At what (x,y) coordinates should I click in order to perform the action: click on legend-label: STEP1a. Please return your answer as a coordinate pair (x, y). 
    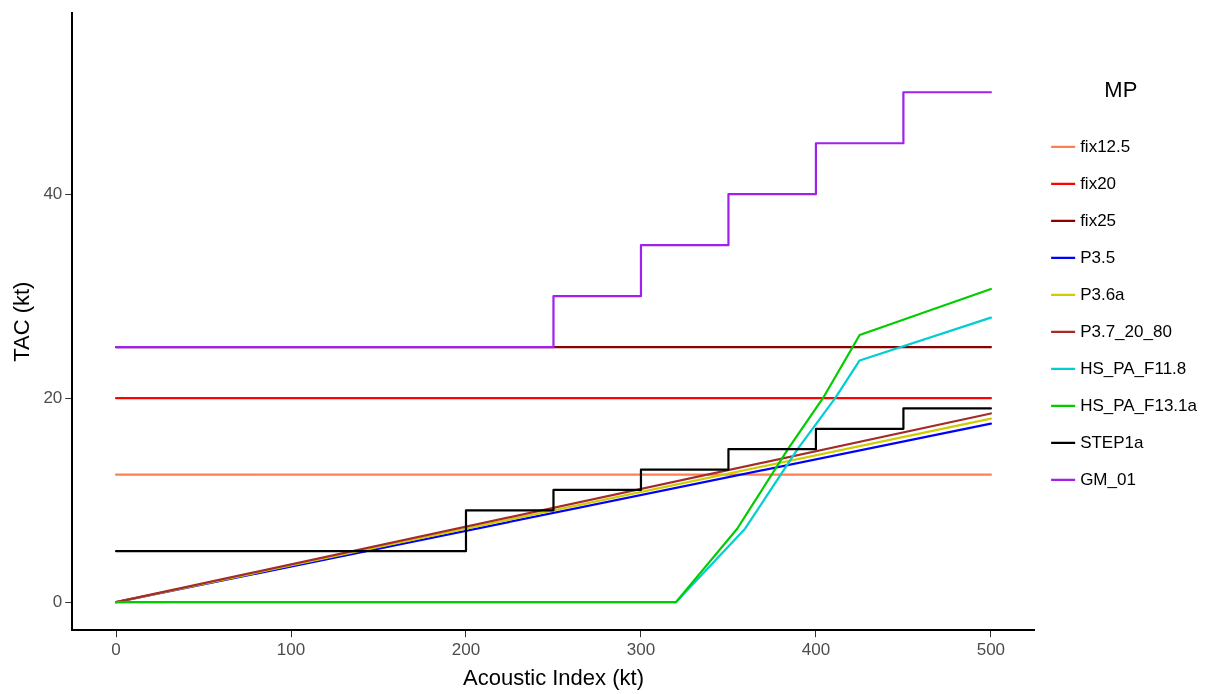
    Looking at the image, I should click on (1112, 442).